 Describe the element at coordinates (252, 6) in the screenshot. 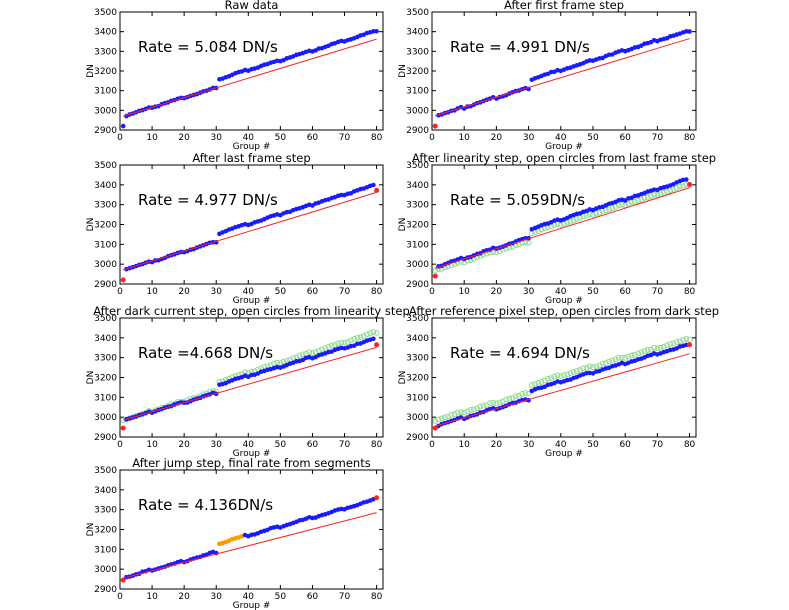

I see `panel-title: Raw data` at that location.